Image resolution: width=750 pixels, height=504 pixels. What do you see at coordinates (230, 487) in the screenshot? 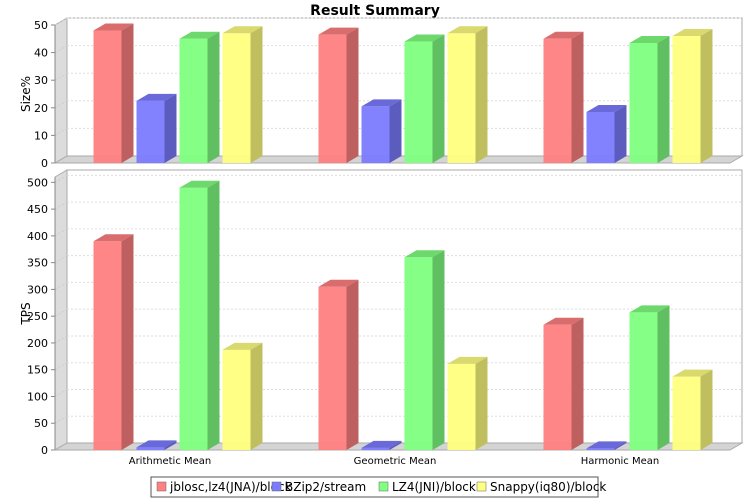
I see `legend-label: jblosc,lz4(JNA)/block` at bounding box center [230, 487].